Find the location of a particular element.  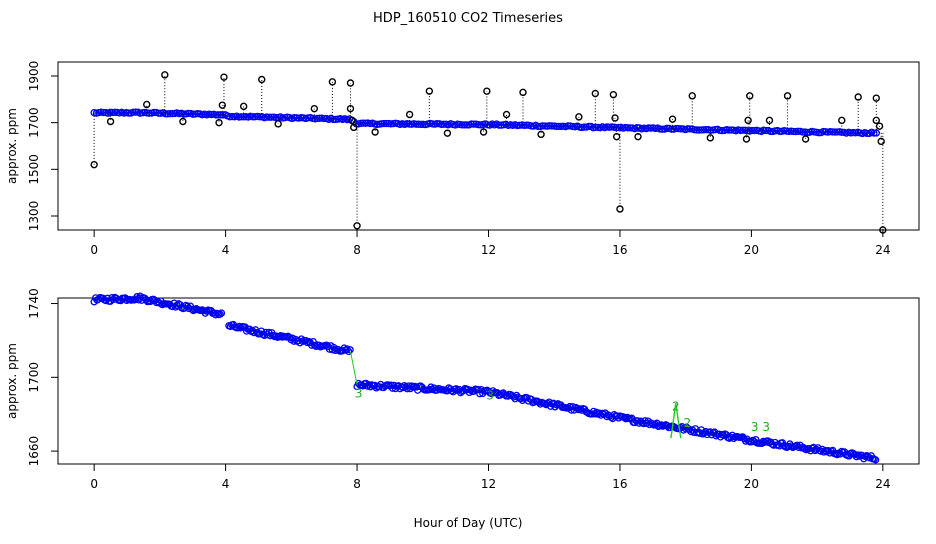

bottom-x-tick-label: 16 is located at coordinates (619, 484).